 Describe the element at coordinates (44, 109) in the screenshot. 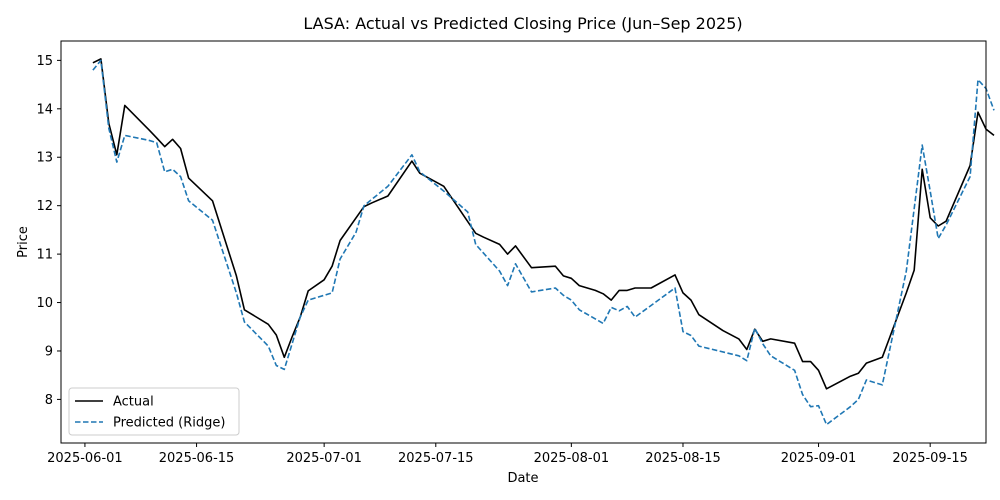

I see `y-tick-label-6: 14` at that location.